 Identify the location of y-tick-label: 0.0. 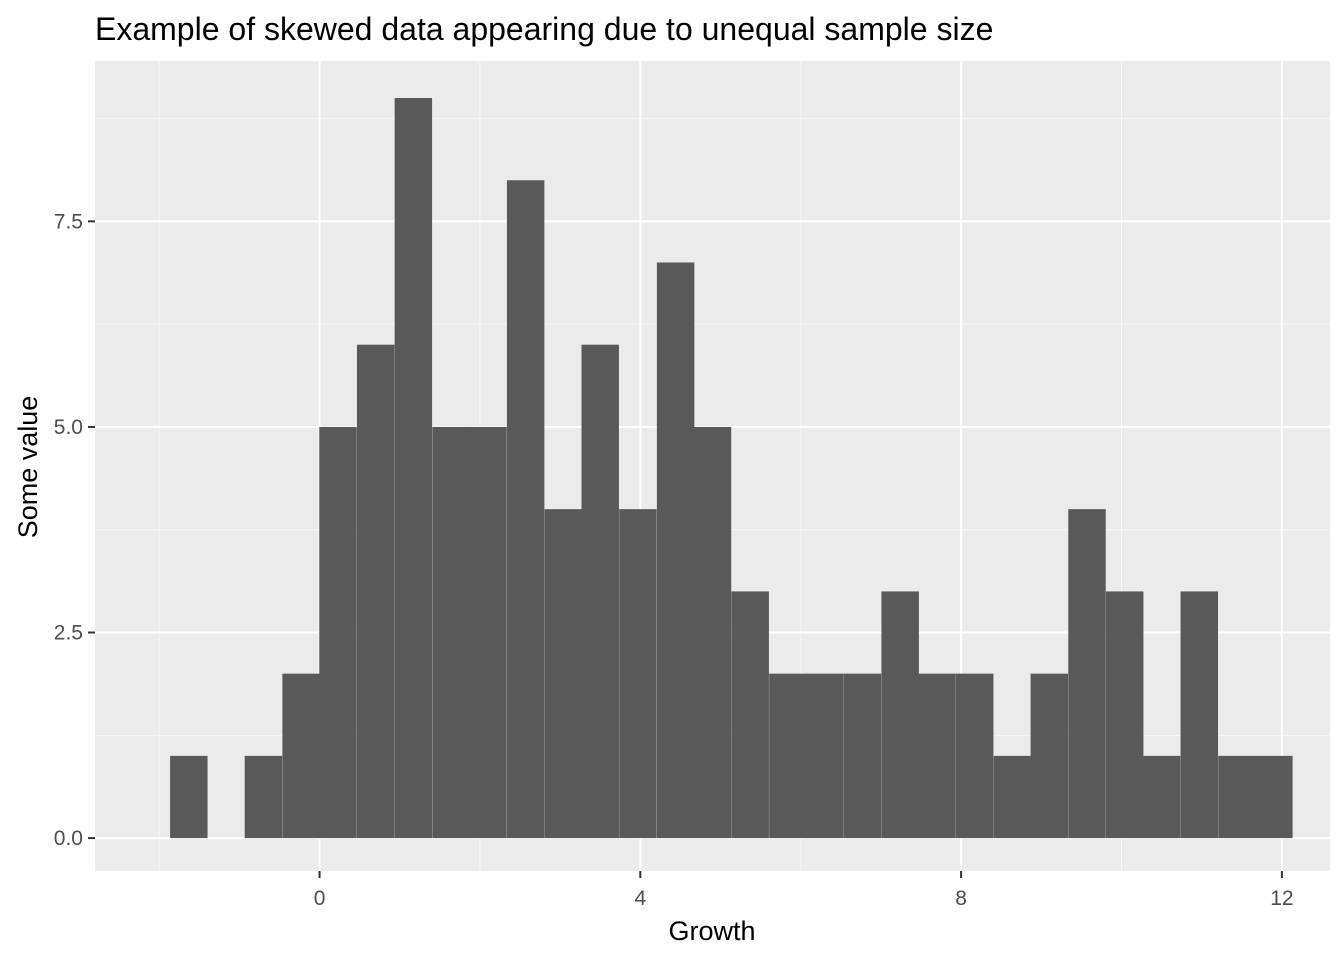
(68, 838).